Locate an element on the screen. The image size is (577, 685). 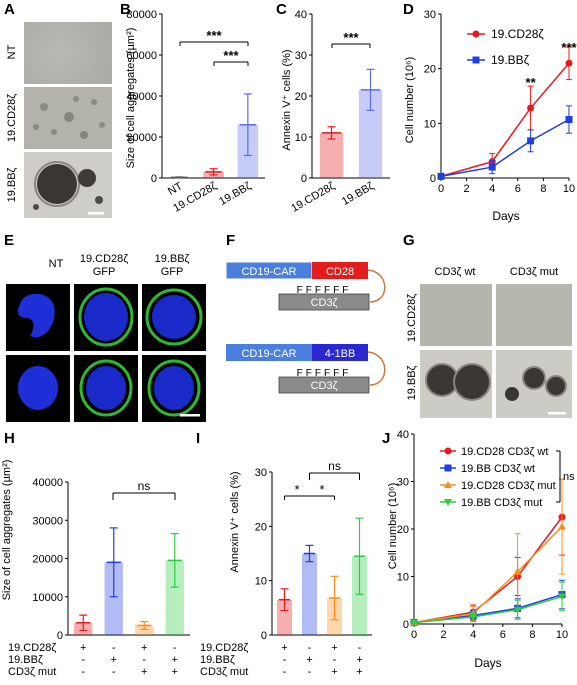
f-cd28: CD28 is located at coordinates (340, 272).